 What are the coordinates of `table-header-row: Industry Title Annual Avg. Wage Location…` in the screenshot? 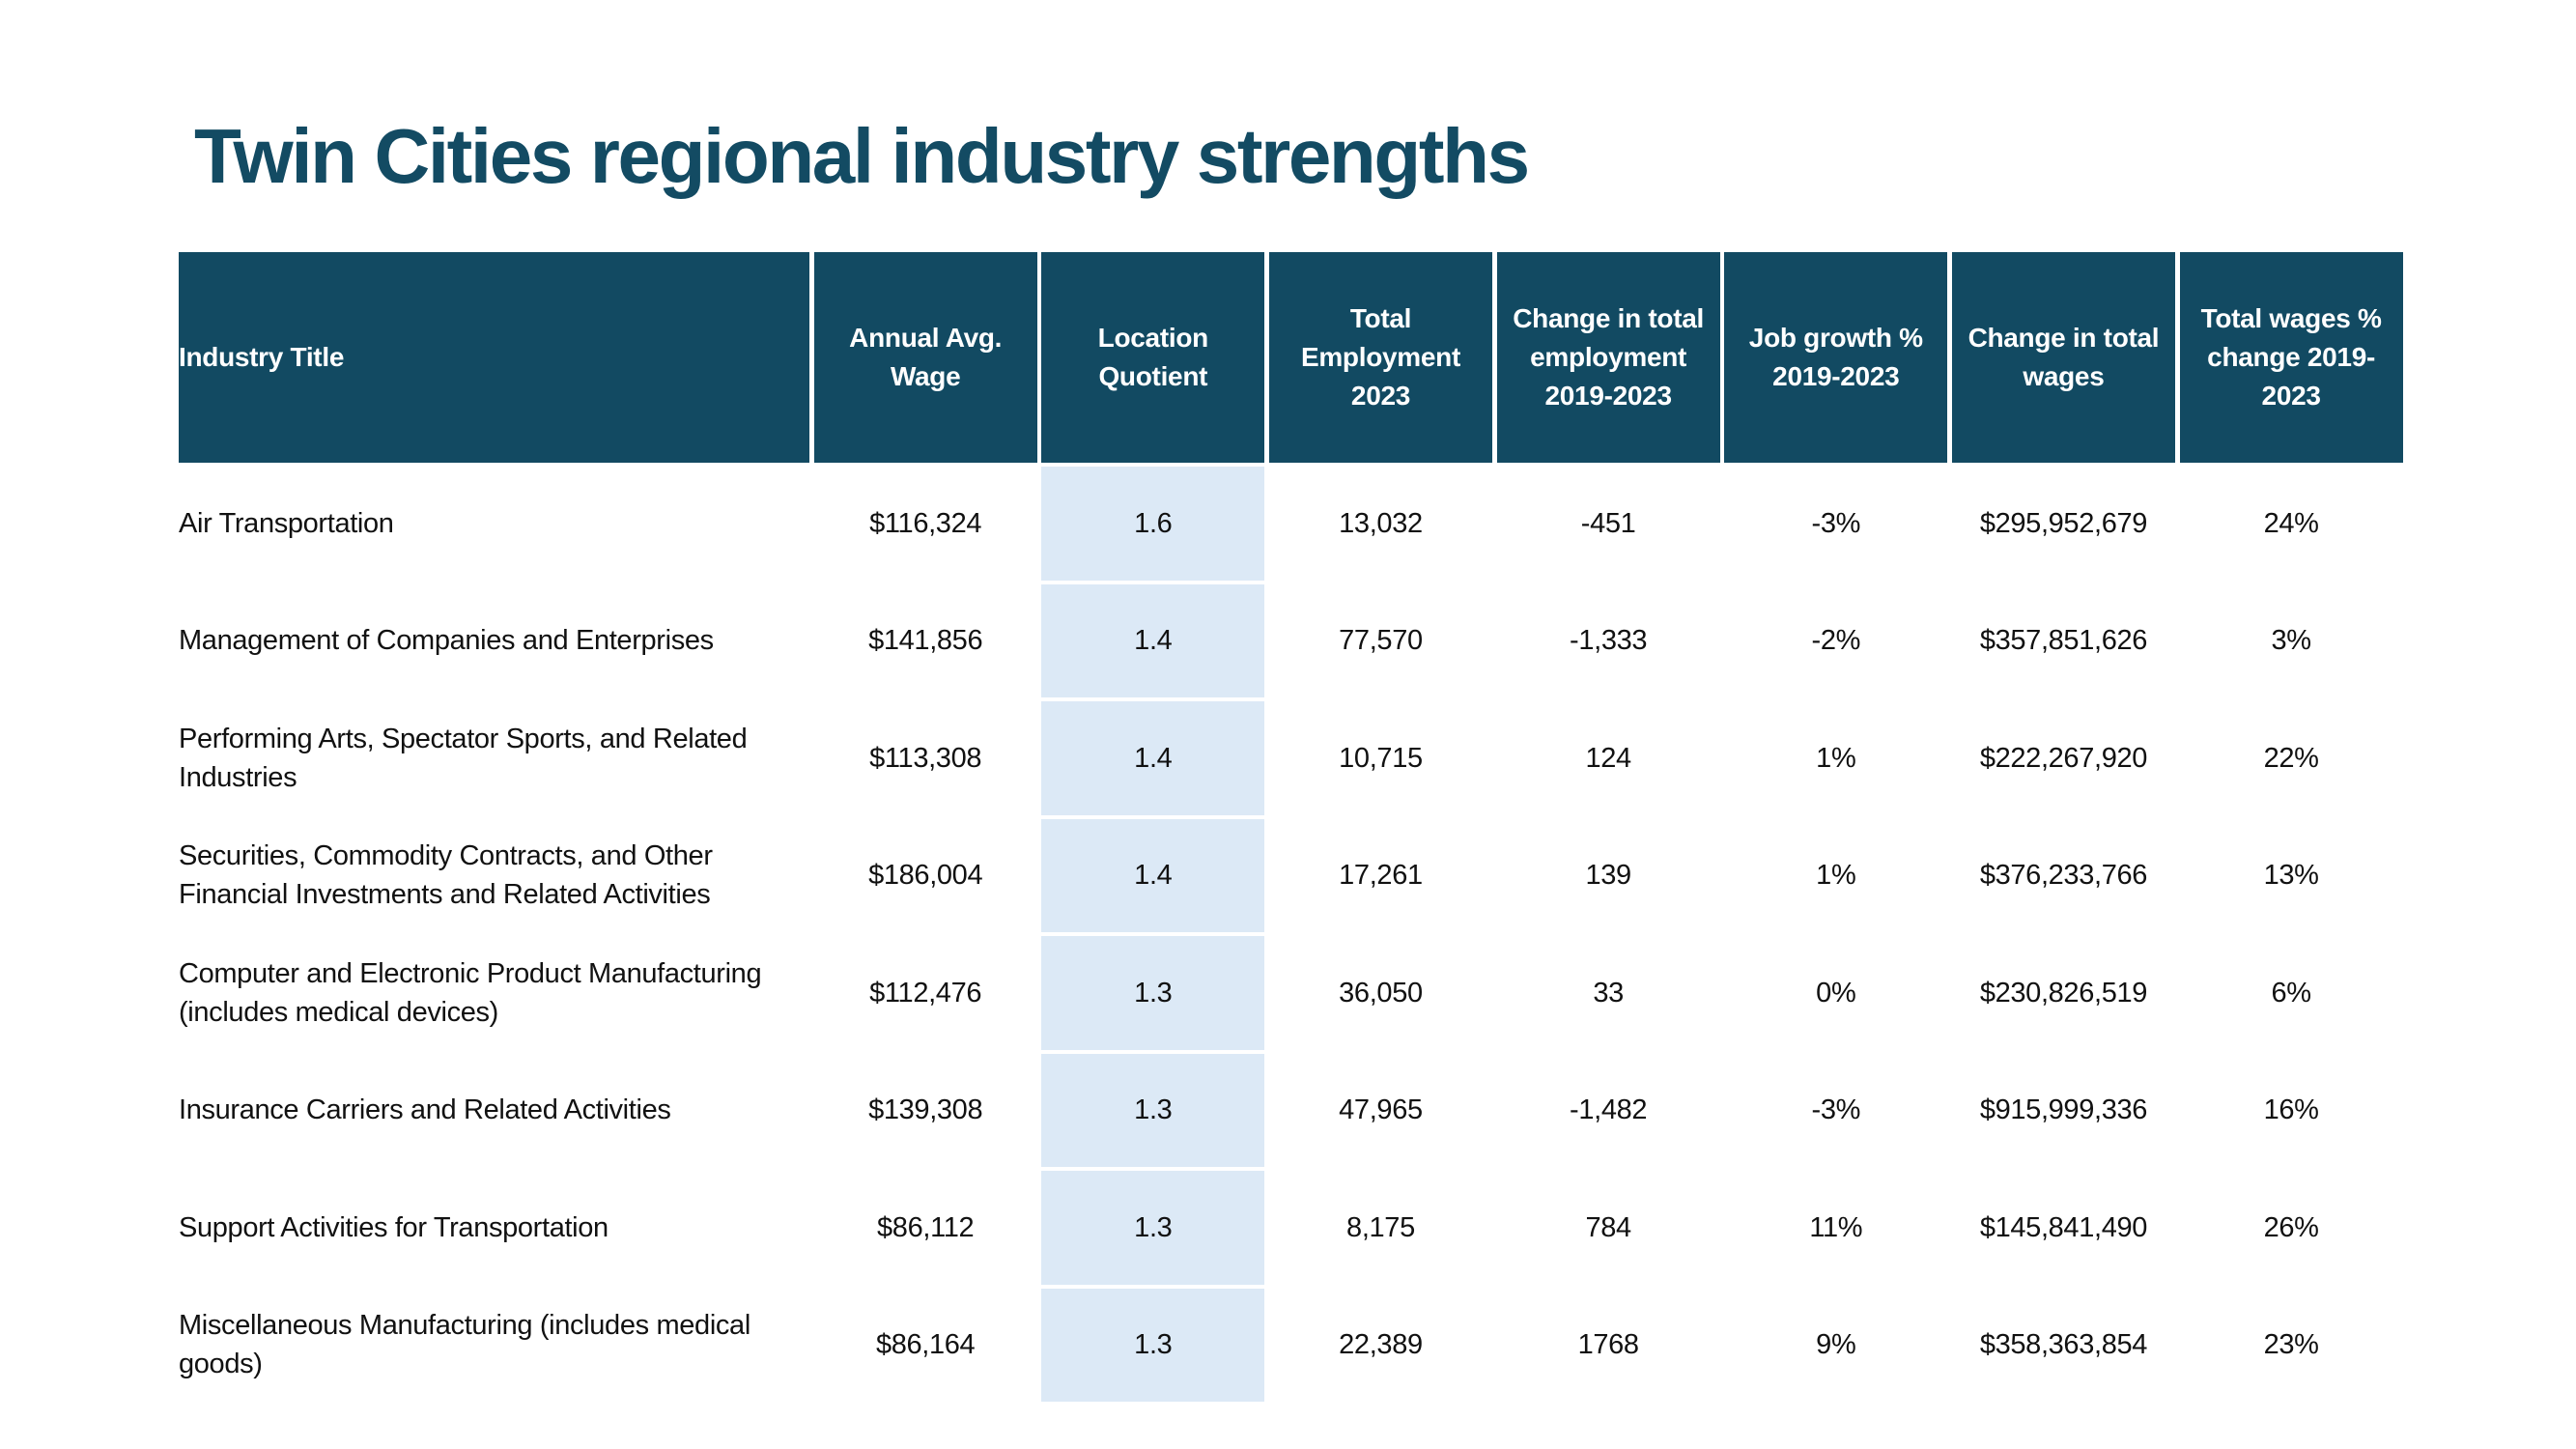 It's located at (1291, 357).